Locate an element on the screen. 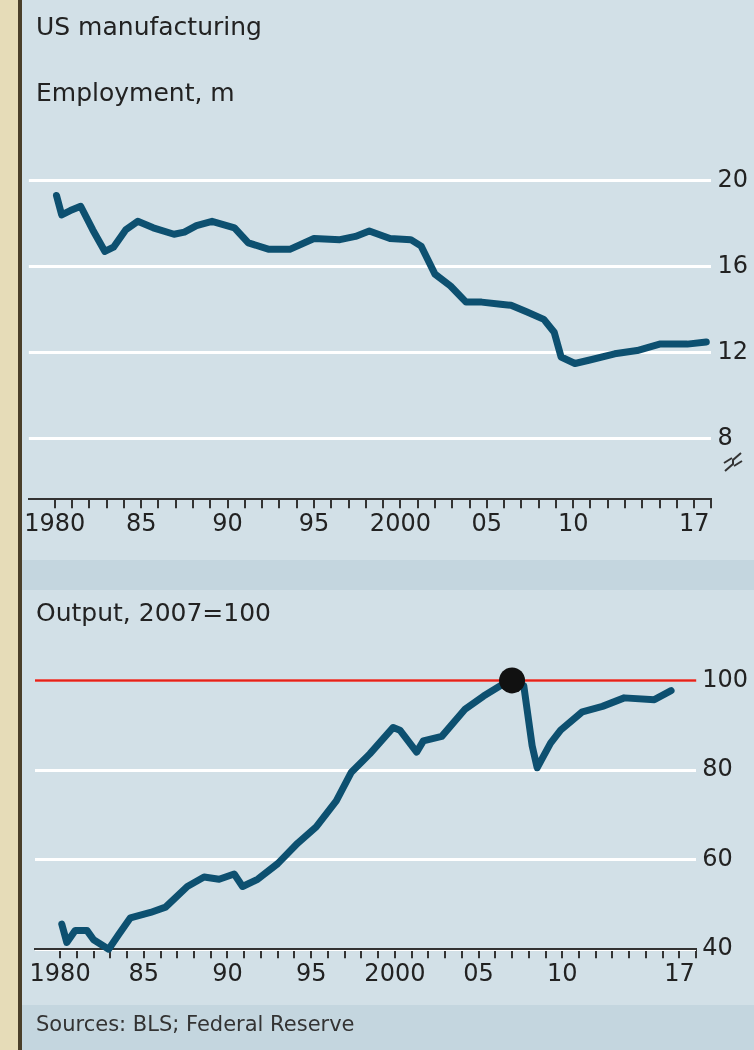 Image resolution: width=754 pixels, height=1050 pixels. y-tick-label: 12 is located at coordinates (733, 350).